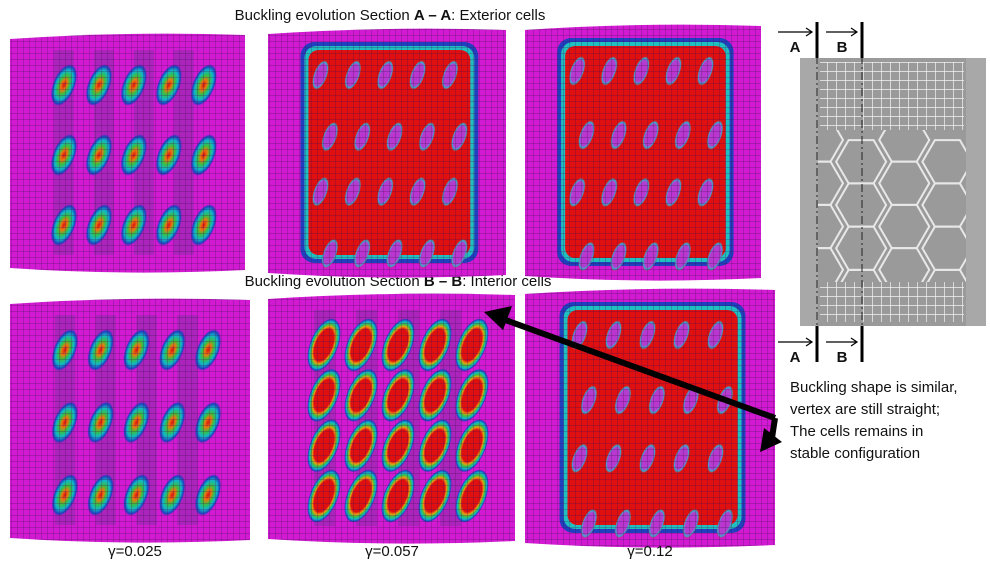  I want to click on annotation-line: Buckling shape is similar,, so click(874, 387).